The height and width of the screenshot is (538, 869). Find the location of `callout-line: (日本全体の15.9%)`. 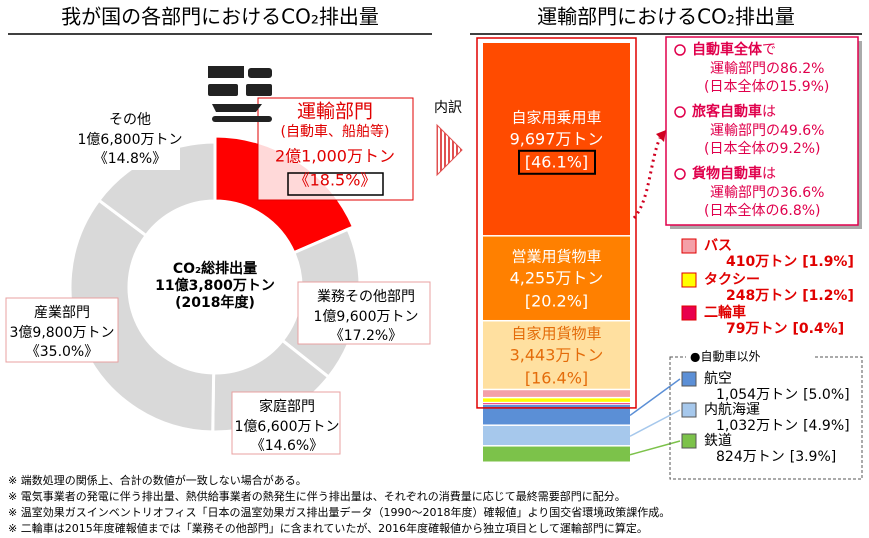

callout-line: (日本全体の15.9%) is located at coordinates (766, 86).